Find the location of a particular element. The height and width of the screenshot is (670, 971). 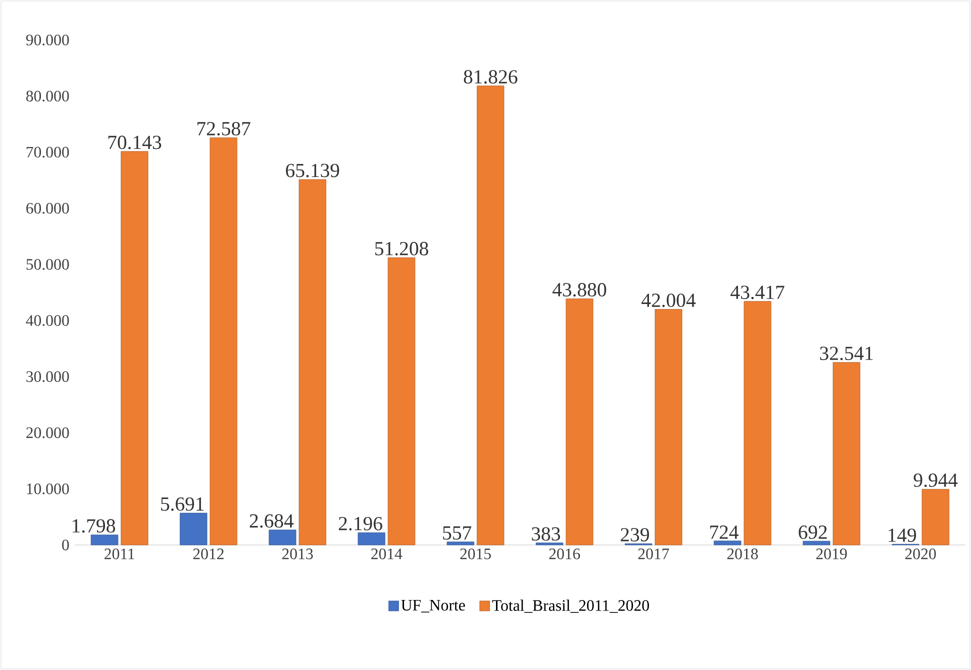

data-label: 692 is located at coordinates (812, 532).